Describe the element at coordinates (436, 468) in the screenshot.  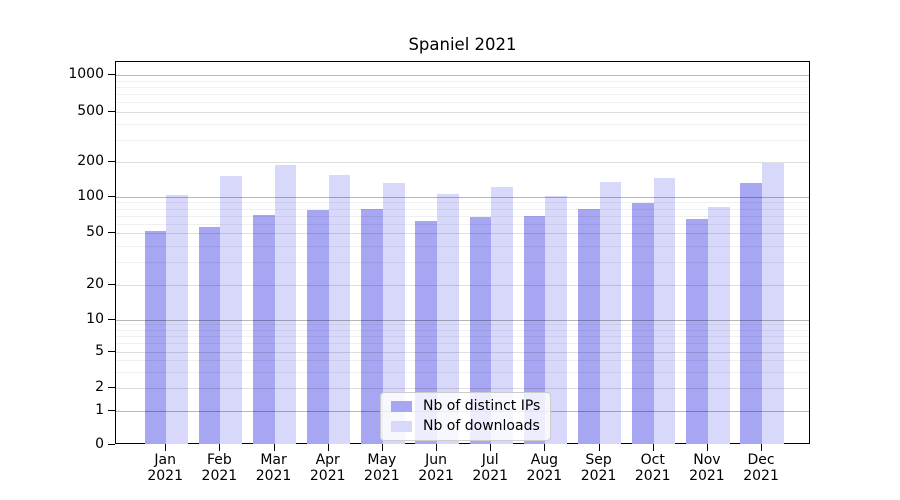
I see `x-tick-label-jun: Jun 2021` at that location.